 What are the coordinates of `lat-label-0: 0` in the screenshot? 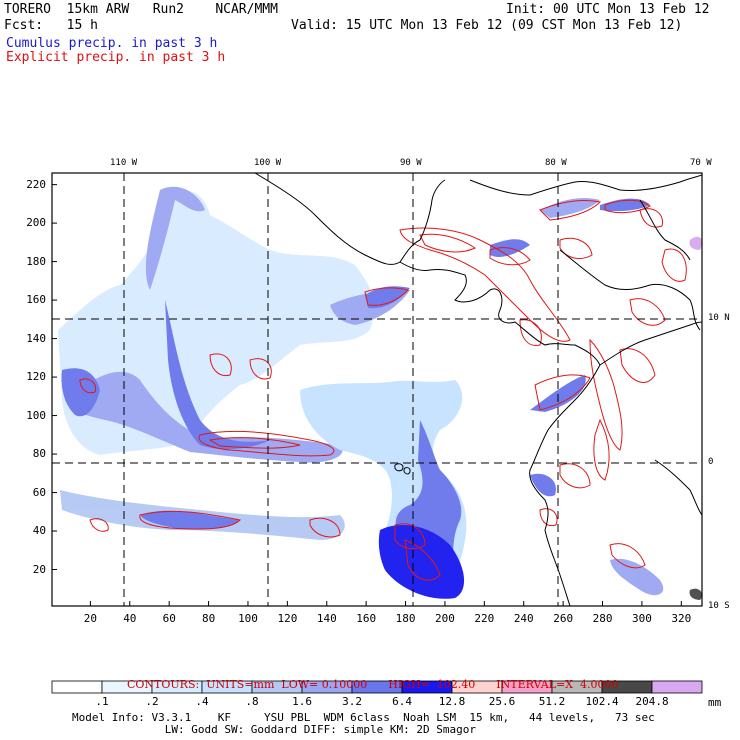 It's located at (711, 462).